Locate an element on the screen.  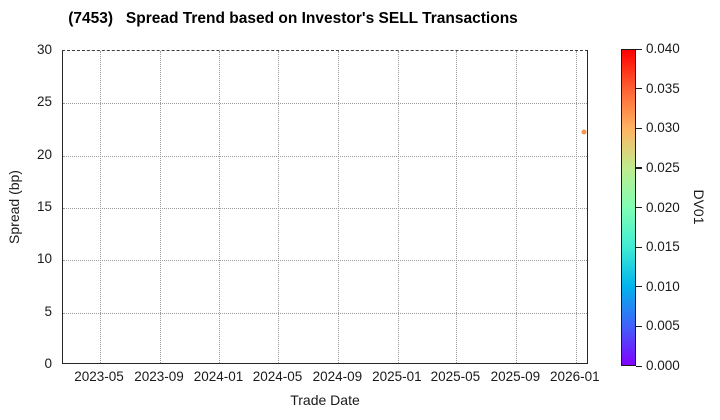
x-tick-label: 2025-01 is located at coordinates (397, 376).